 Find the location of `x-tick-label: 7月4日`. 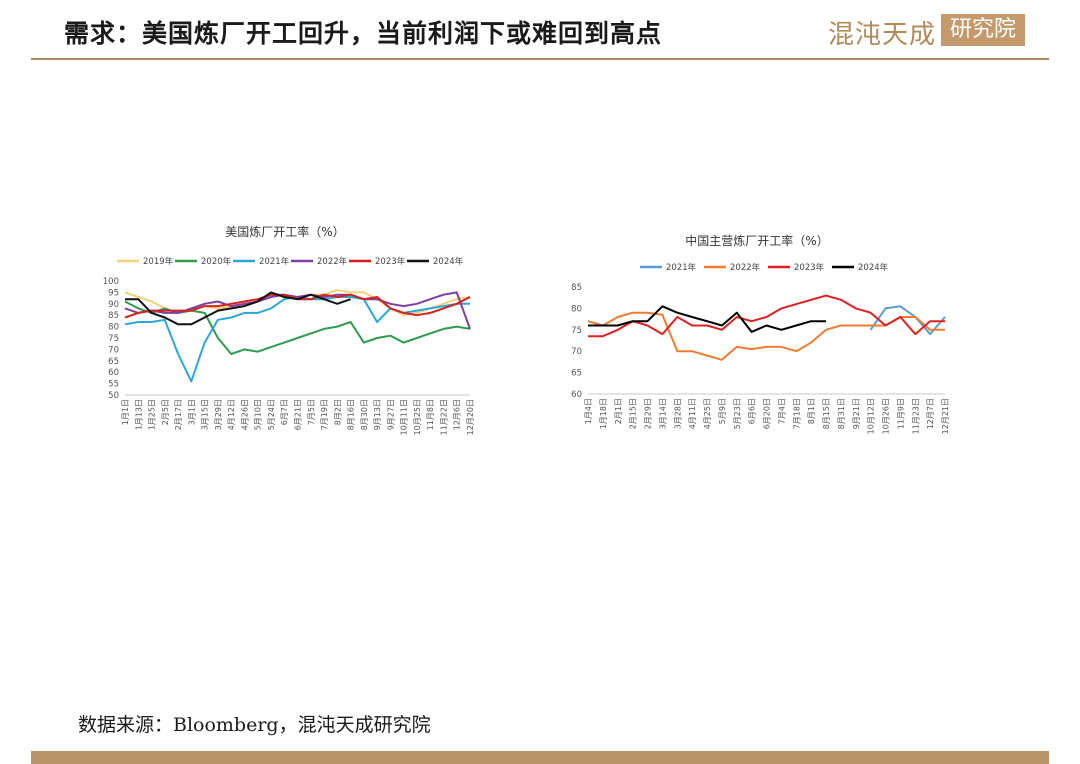

x-tick-label: 7月4日 is located at coordinates (781, 411).